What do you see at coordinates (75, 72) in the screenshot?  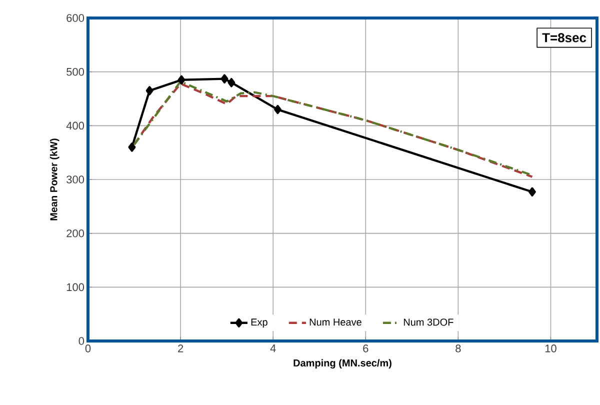 I see `y-tick-label: 500` at bounding box center [75, 72].